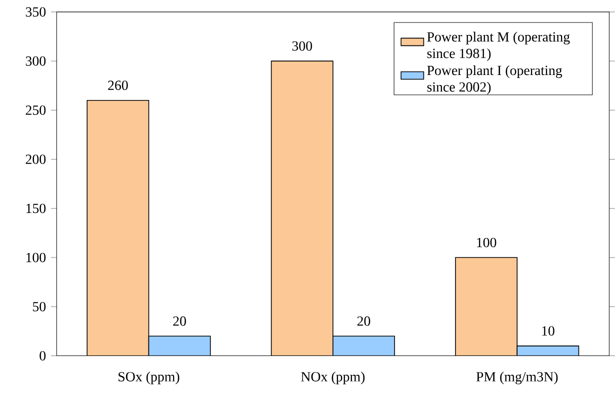 Image resolution: width=615 pixels, height=399 pixels. I want to click on y-tick-label: 200, so click(36, 159).